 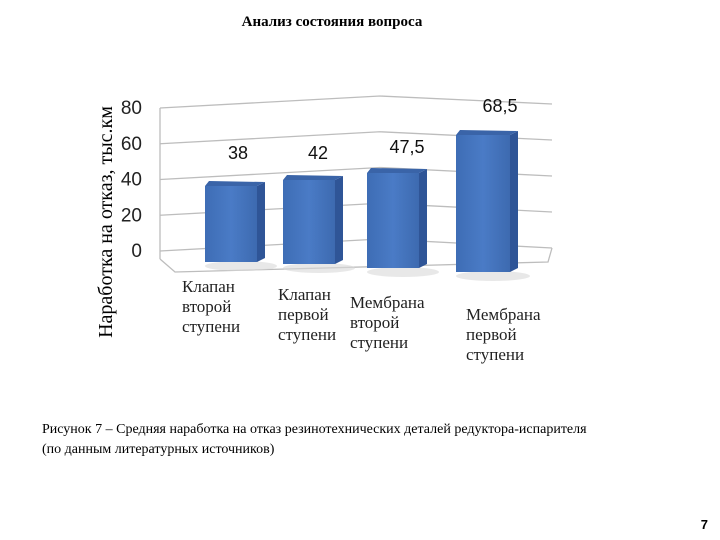 I want to click on gridline, so click(x=356, y=102).